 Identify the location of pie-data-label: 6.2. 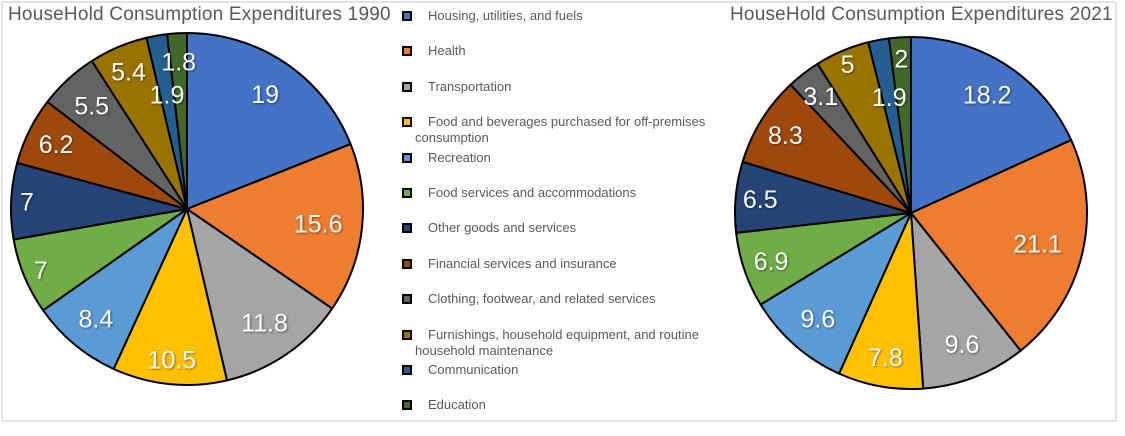
(56, 145).